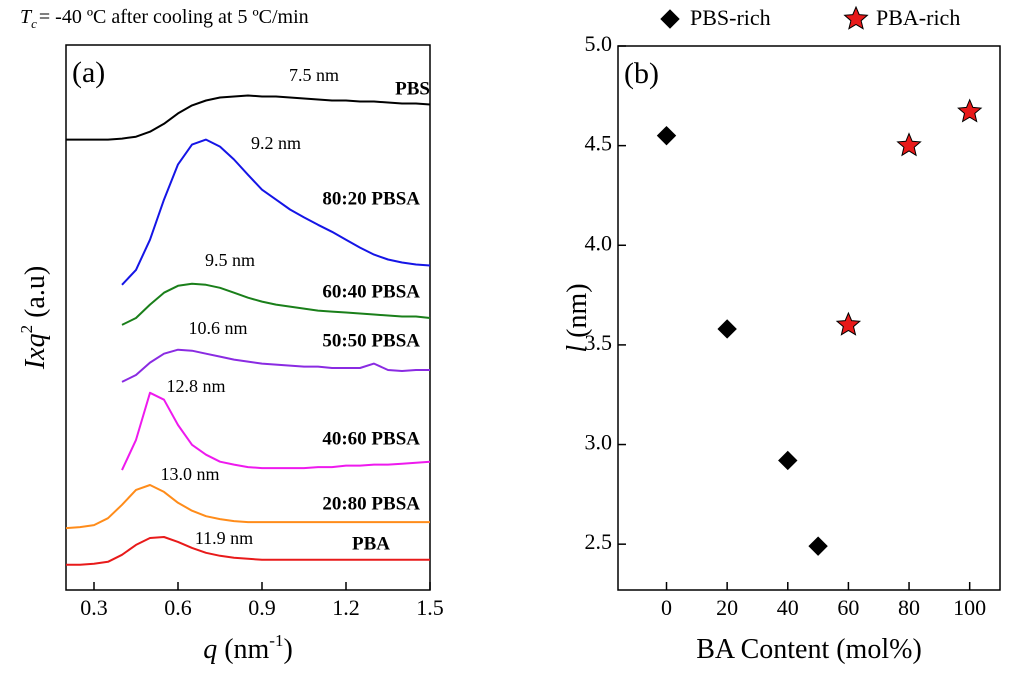 The width and height of the screenshot is (1009, 684). What do you see at coordinates (599, 43) in the screenshot?
I see `y-tick-label: 5.0` at bounding box center [599, 43].